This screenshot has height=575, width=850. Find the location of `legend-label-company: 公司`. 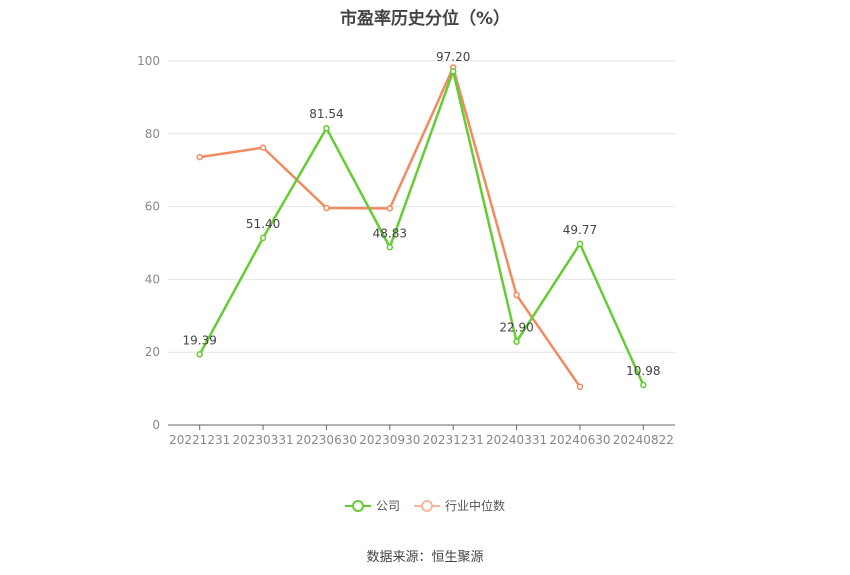

legend-label-company: 公司 is located at coordinates (387, 506).